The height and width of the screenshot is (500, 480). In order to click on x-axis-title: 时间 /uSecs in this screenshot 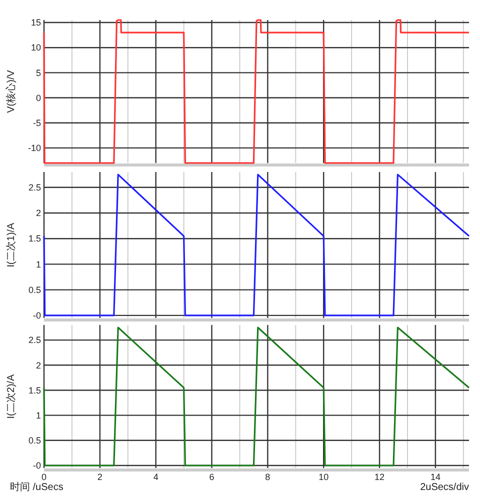, I will do `click(37, 487)`.